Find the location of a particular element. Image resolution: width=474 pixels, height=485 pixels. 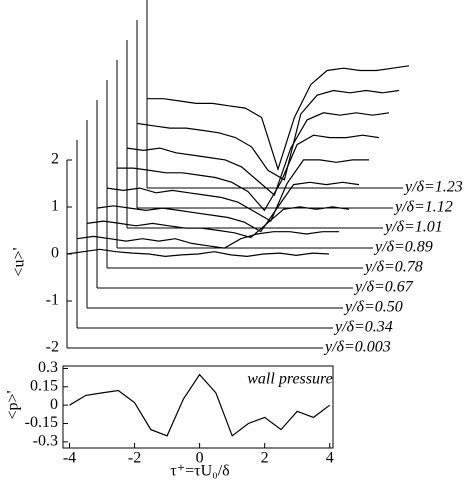

x-tick-label: -4 is located at coordinates (69, 458).